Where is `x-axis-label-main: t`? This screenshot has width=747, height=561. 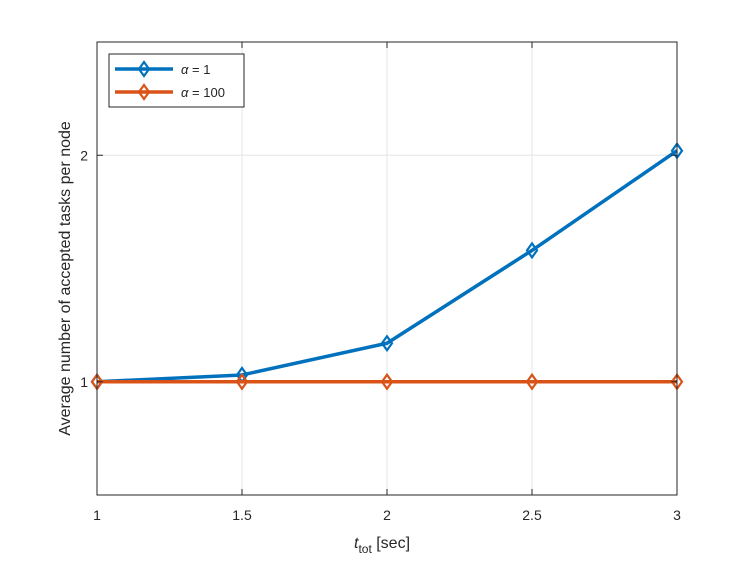
x-axis-label-main: t is located at coordinates (356, 543).